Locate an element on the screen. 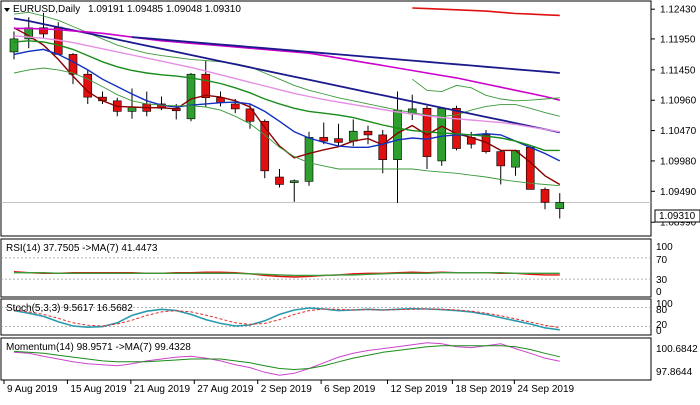  time-tick-label: 15 Aug 2019 is located at coordinates (98, 389).